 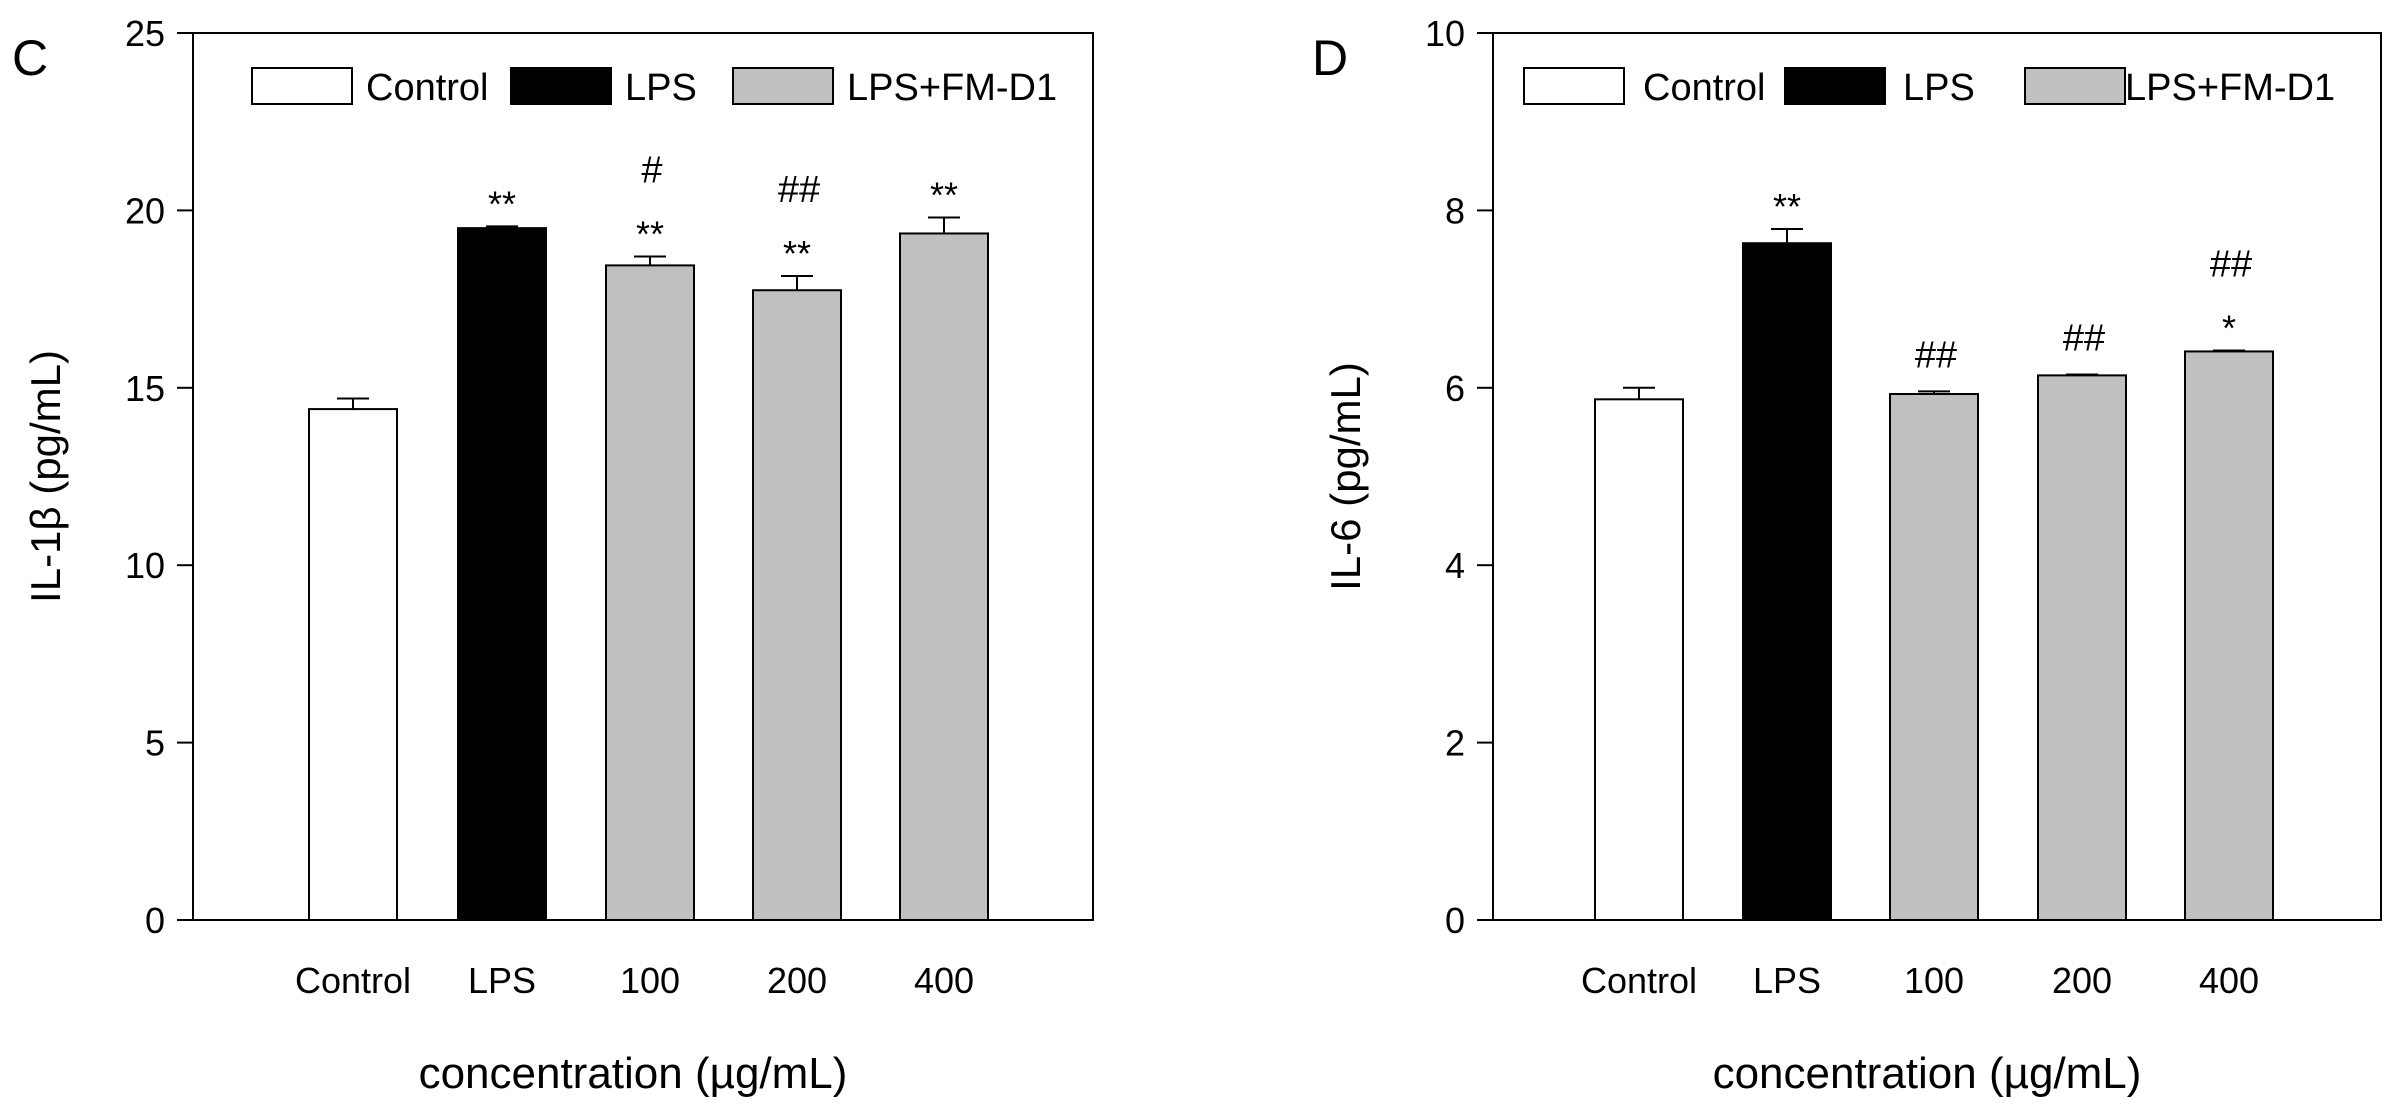 What do you see at coordinates (2229, 328) in the screenshot?
I see `significance-mark: *` at bounding box center [2229, 328].